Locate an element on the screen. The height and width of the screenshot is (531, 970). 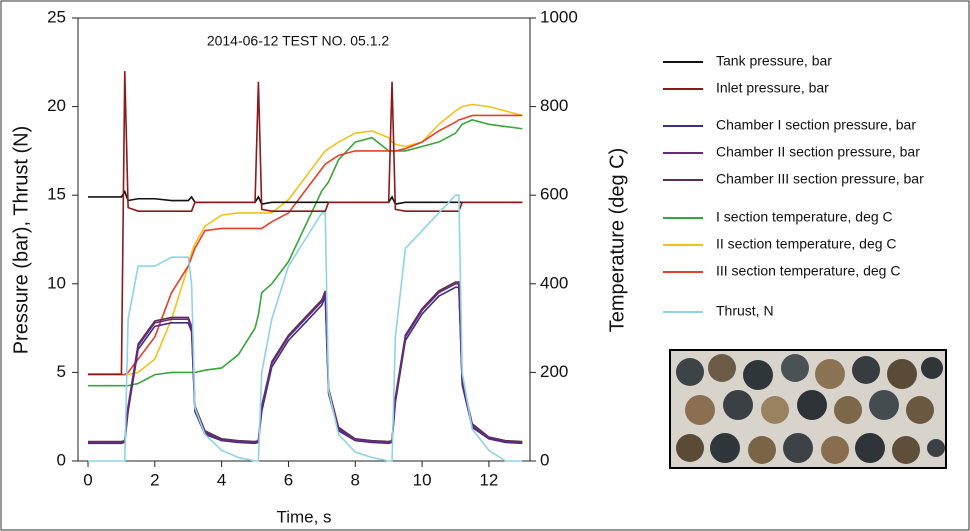
y-tick-label: 20 is located at coordinates (56, 105).